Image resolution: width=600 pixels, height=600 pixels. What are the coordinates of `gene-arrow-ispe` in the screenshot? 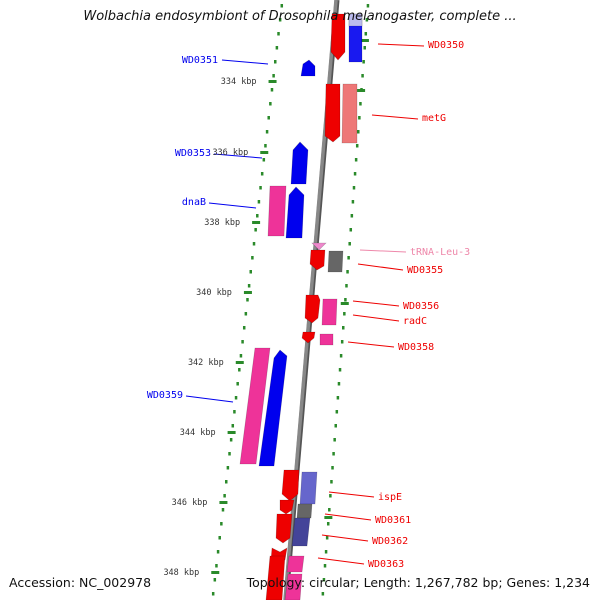 It's located at (290, 485).